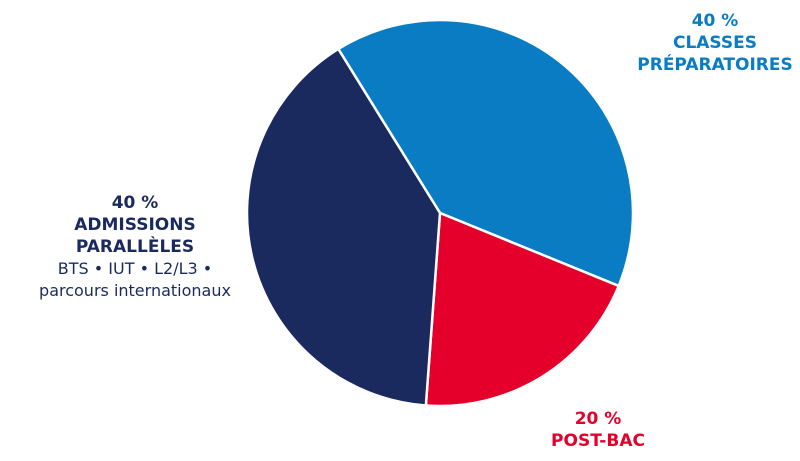 This screenshot has width=800, height=461. What do you see at coordinates (522, 309) in the screenshot?
I see `pie-slice` at bounding box center [522, 309].